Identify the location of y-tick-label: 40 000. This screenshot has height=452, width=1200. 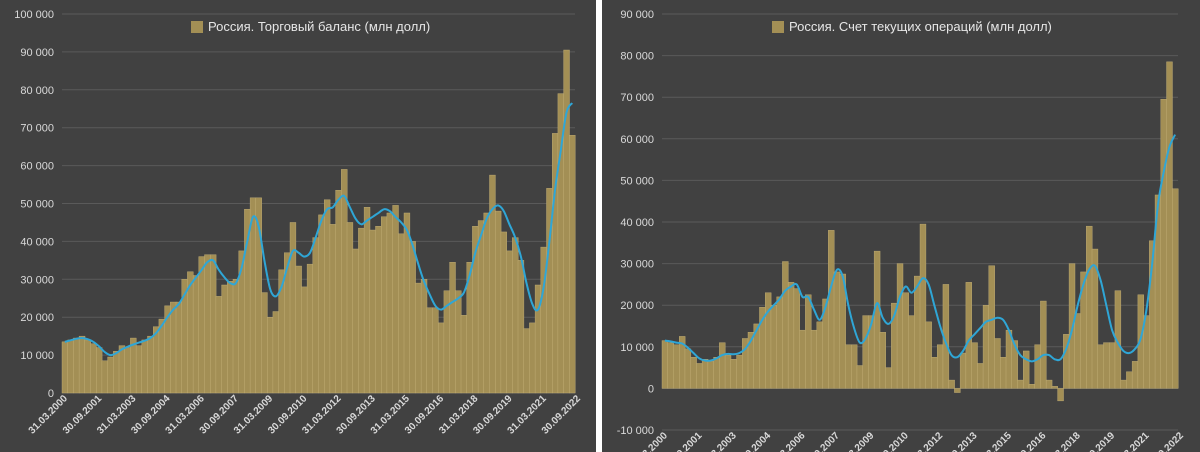
(37, 242).